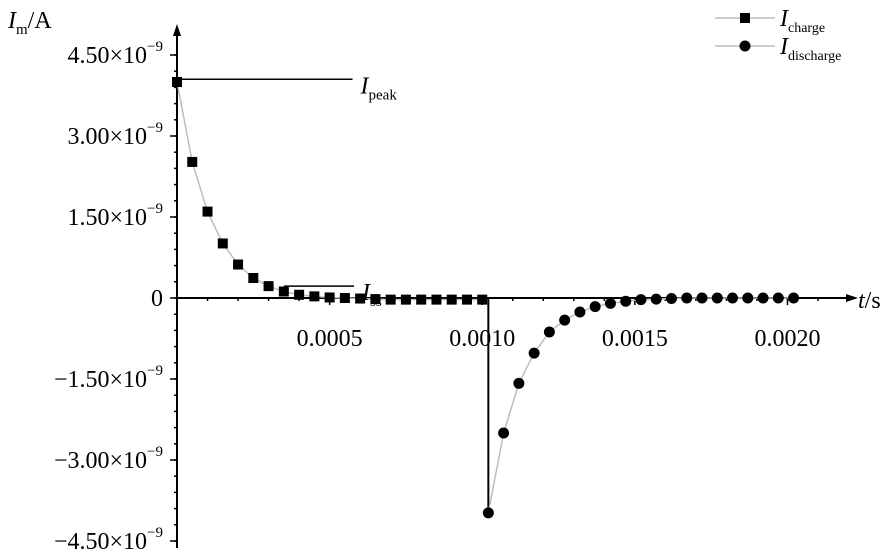 The width and height of the screenshot is (892, 557). Describe the element at coordinates (287, 191) in the screenshot. I see `annotations: Ipeak Iss` at that location.